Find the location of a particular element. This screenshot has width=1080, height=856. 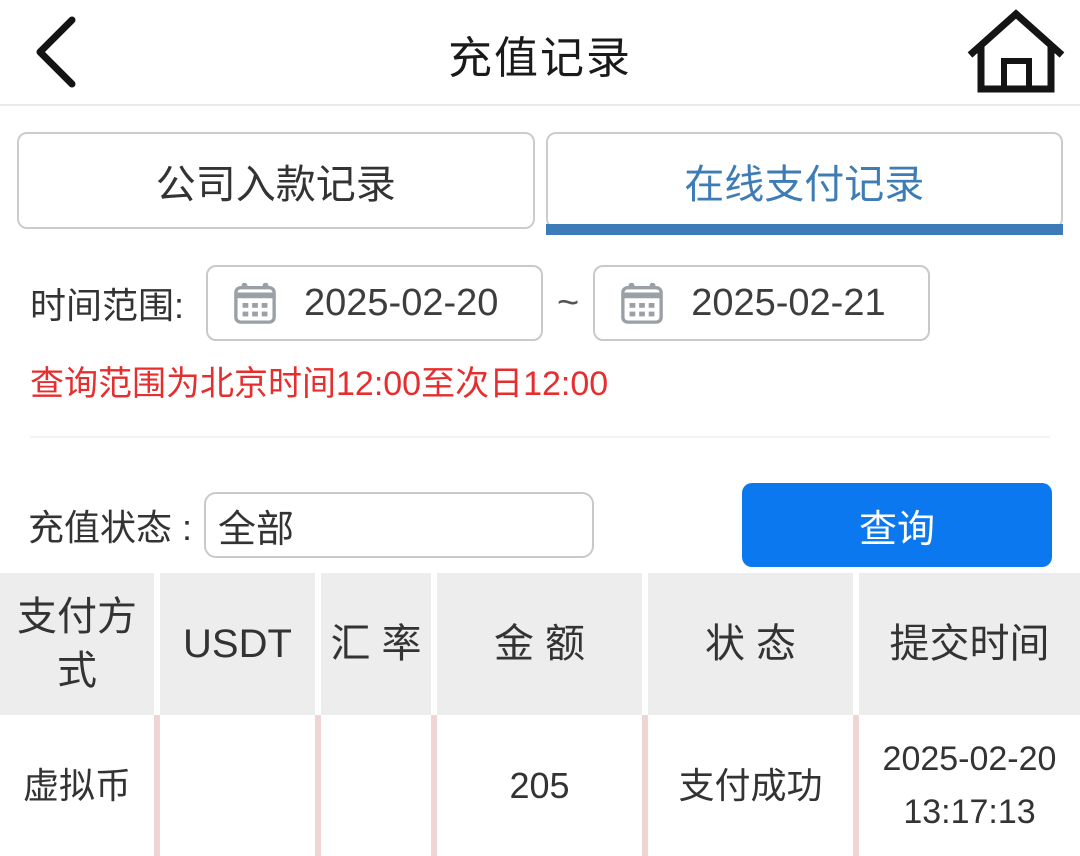

home-icon is located at coordinates (1016, 51).